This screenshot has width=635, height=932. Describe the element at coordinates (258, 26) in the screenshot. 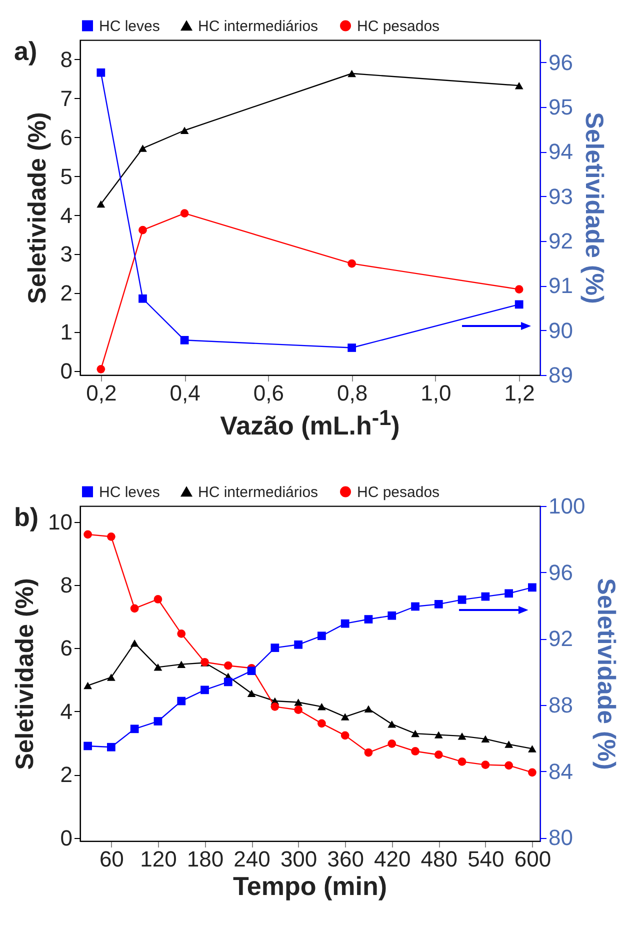

I see `legend-label: HC intermediários` at that location.